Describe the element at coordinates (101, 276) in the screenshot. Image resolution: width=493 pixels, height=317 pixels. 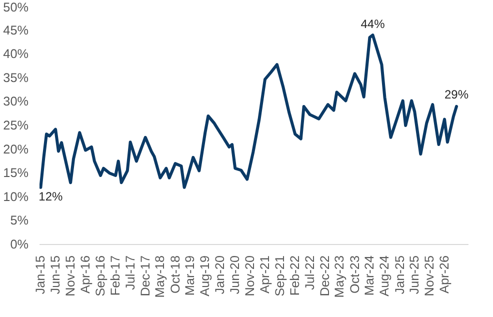
I see `x-tick-label: Sep-16` at that location.